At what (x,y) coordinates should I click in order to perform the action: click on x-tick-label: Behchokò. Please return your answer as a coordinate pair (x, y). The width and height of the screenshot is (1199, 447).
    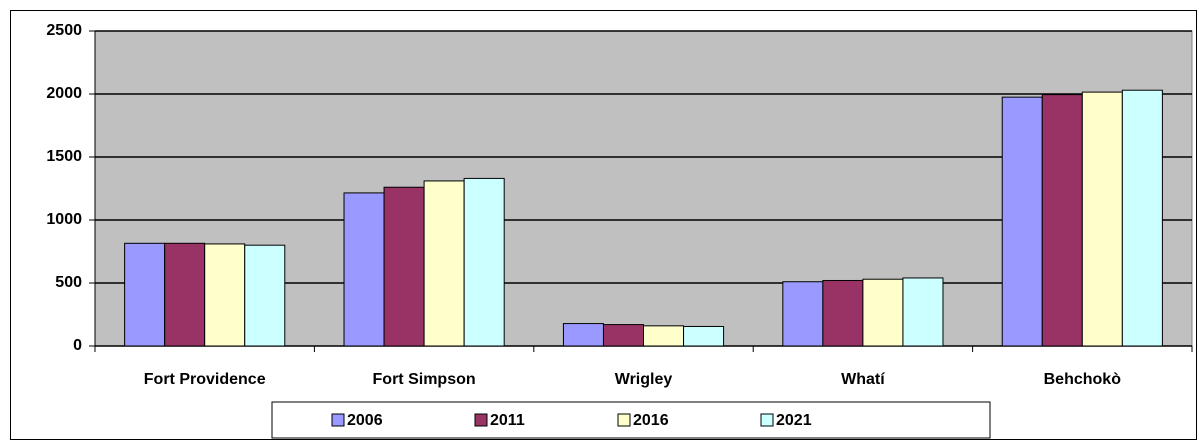
    Looking at the image, I should click on (1083, 379).